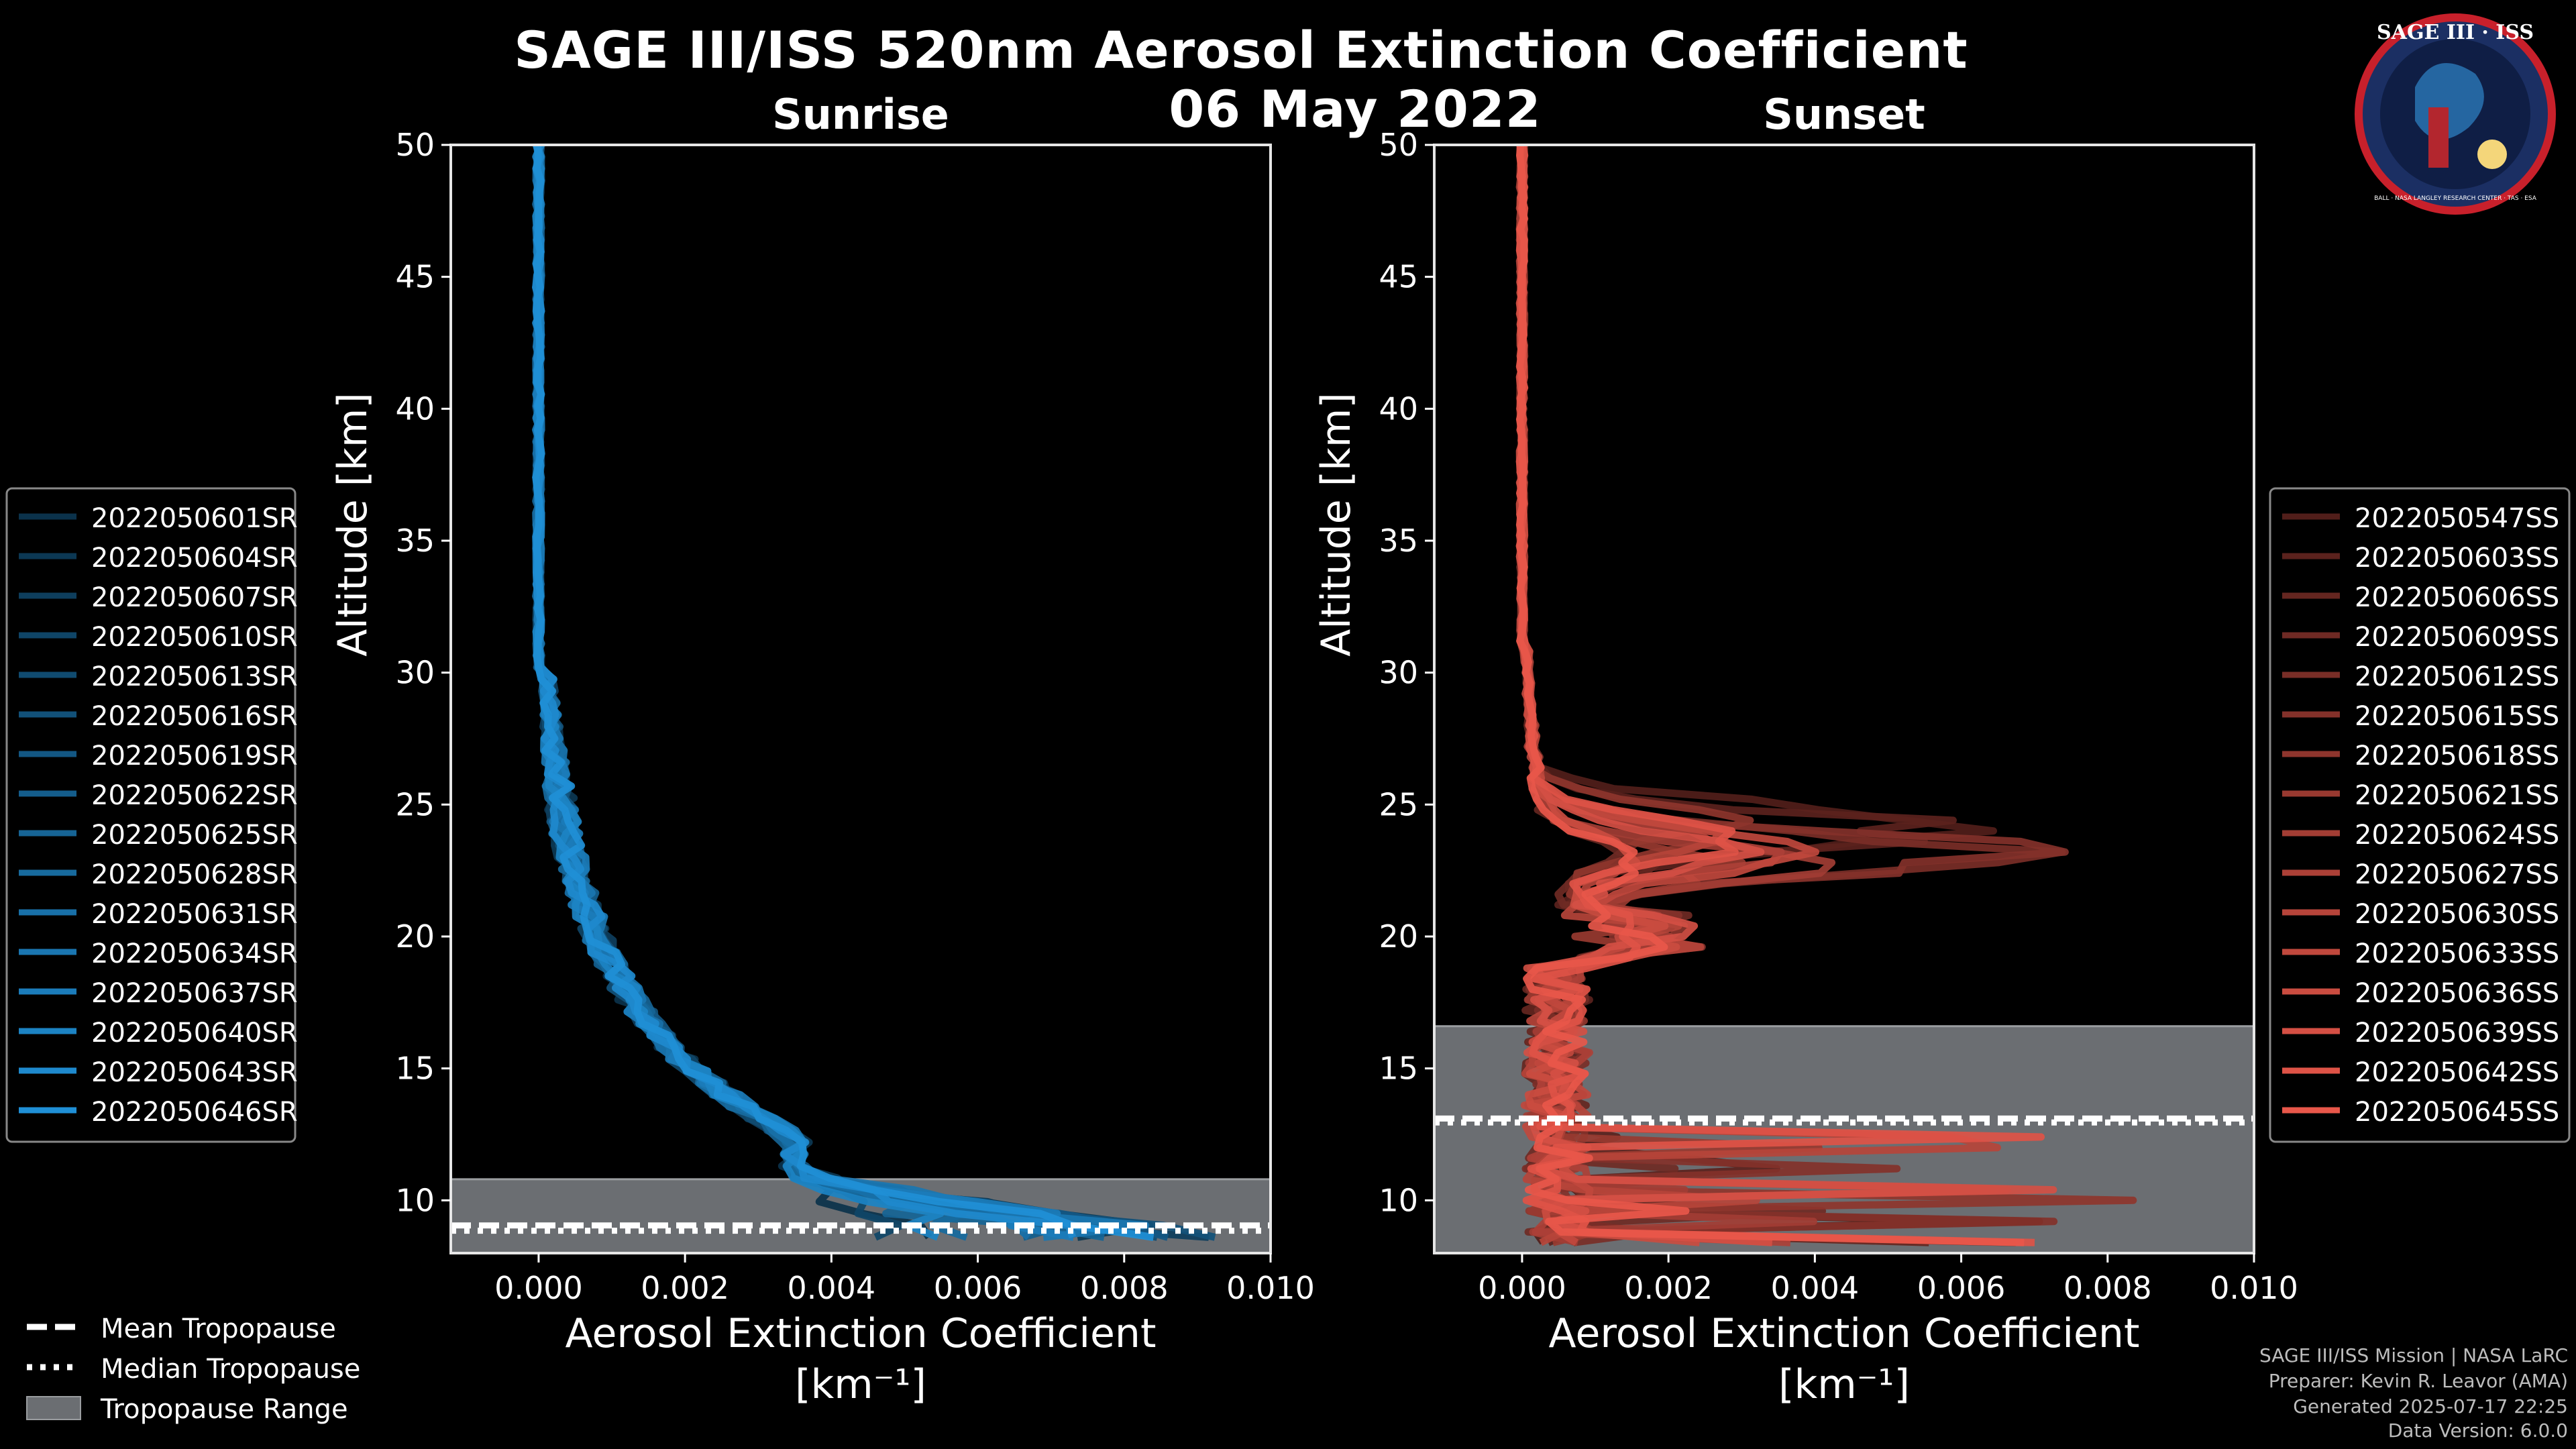 The height and width of the screenshot is (1449, 2576). I want to click on legend-label: 2022050627SS, so click(2457, 874).